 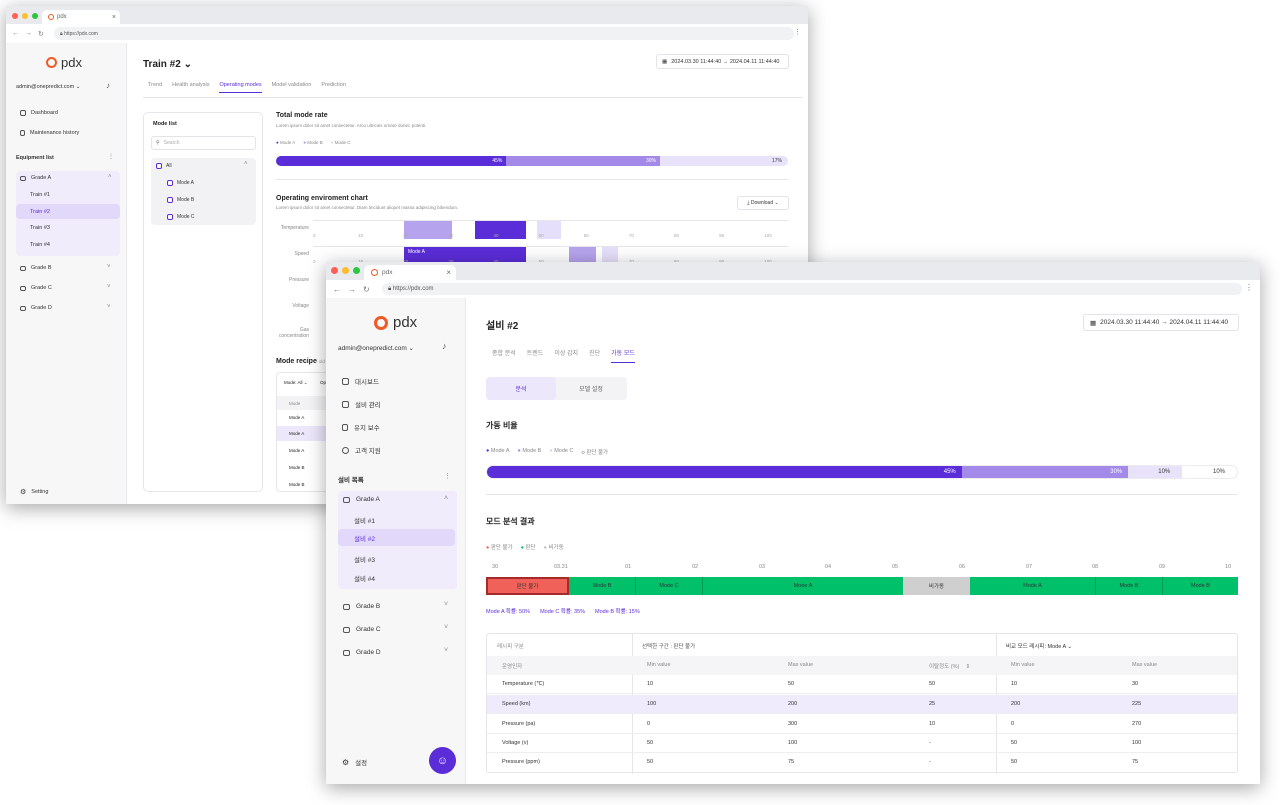 What do you see at coordinates (364, 521) in the screenshot?
I see `equipment-item: 설비 #1` at bounding box center [364, 521].